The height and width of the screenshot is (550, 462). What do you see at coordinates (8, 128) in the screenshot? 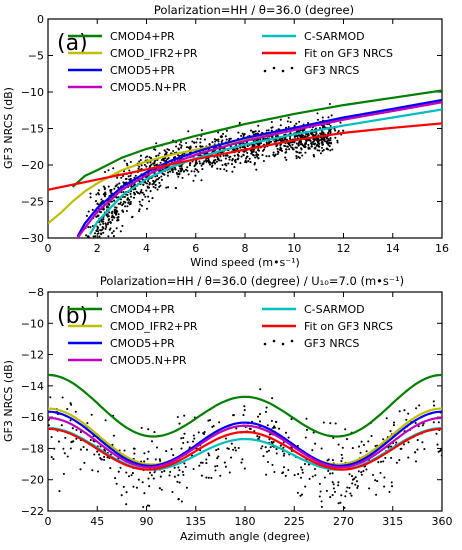
I see `ylabel-a: GF3 NRCS (dB)` at bounding box center [8, 128].